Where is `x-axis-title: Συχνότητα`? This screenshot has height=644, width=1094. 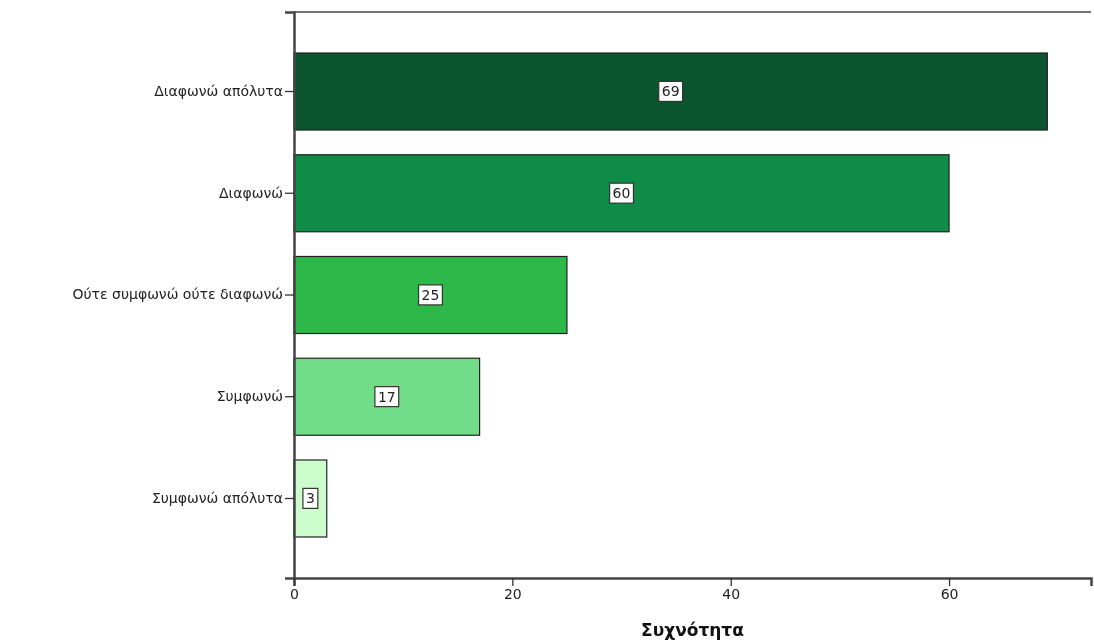
x-axis-title: Συχνότητα is located at coordinates (692, 630).